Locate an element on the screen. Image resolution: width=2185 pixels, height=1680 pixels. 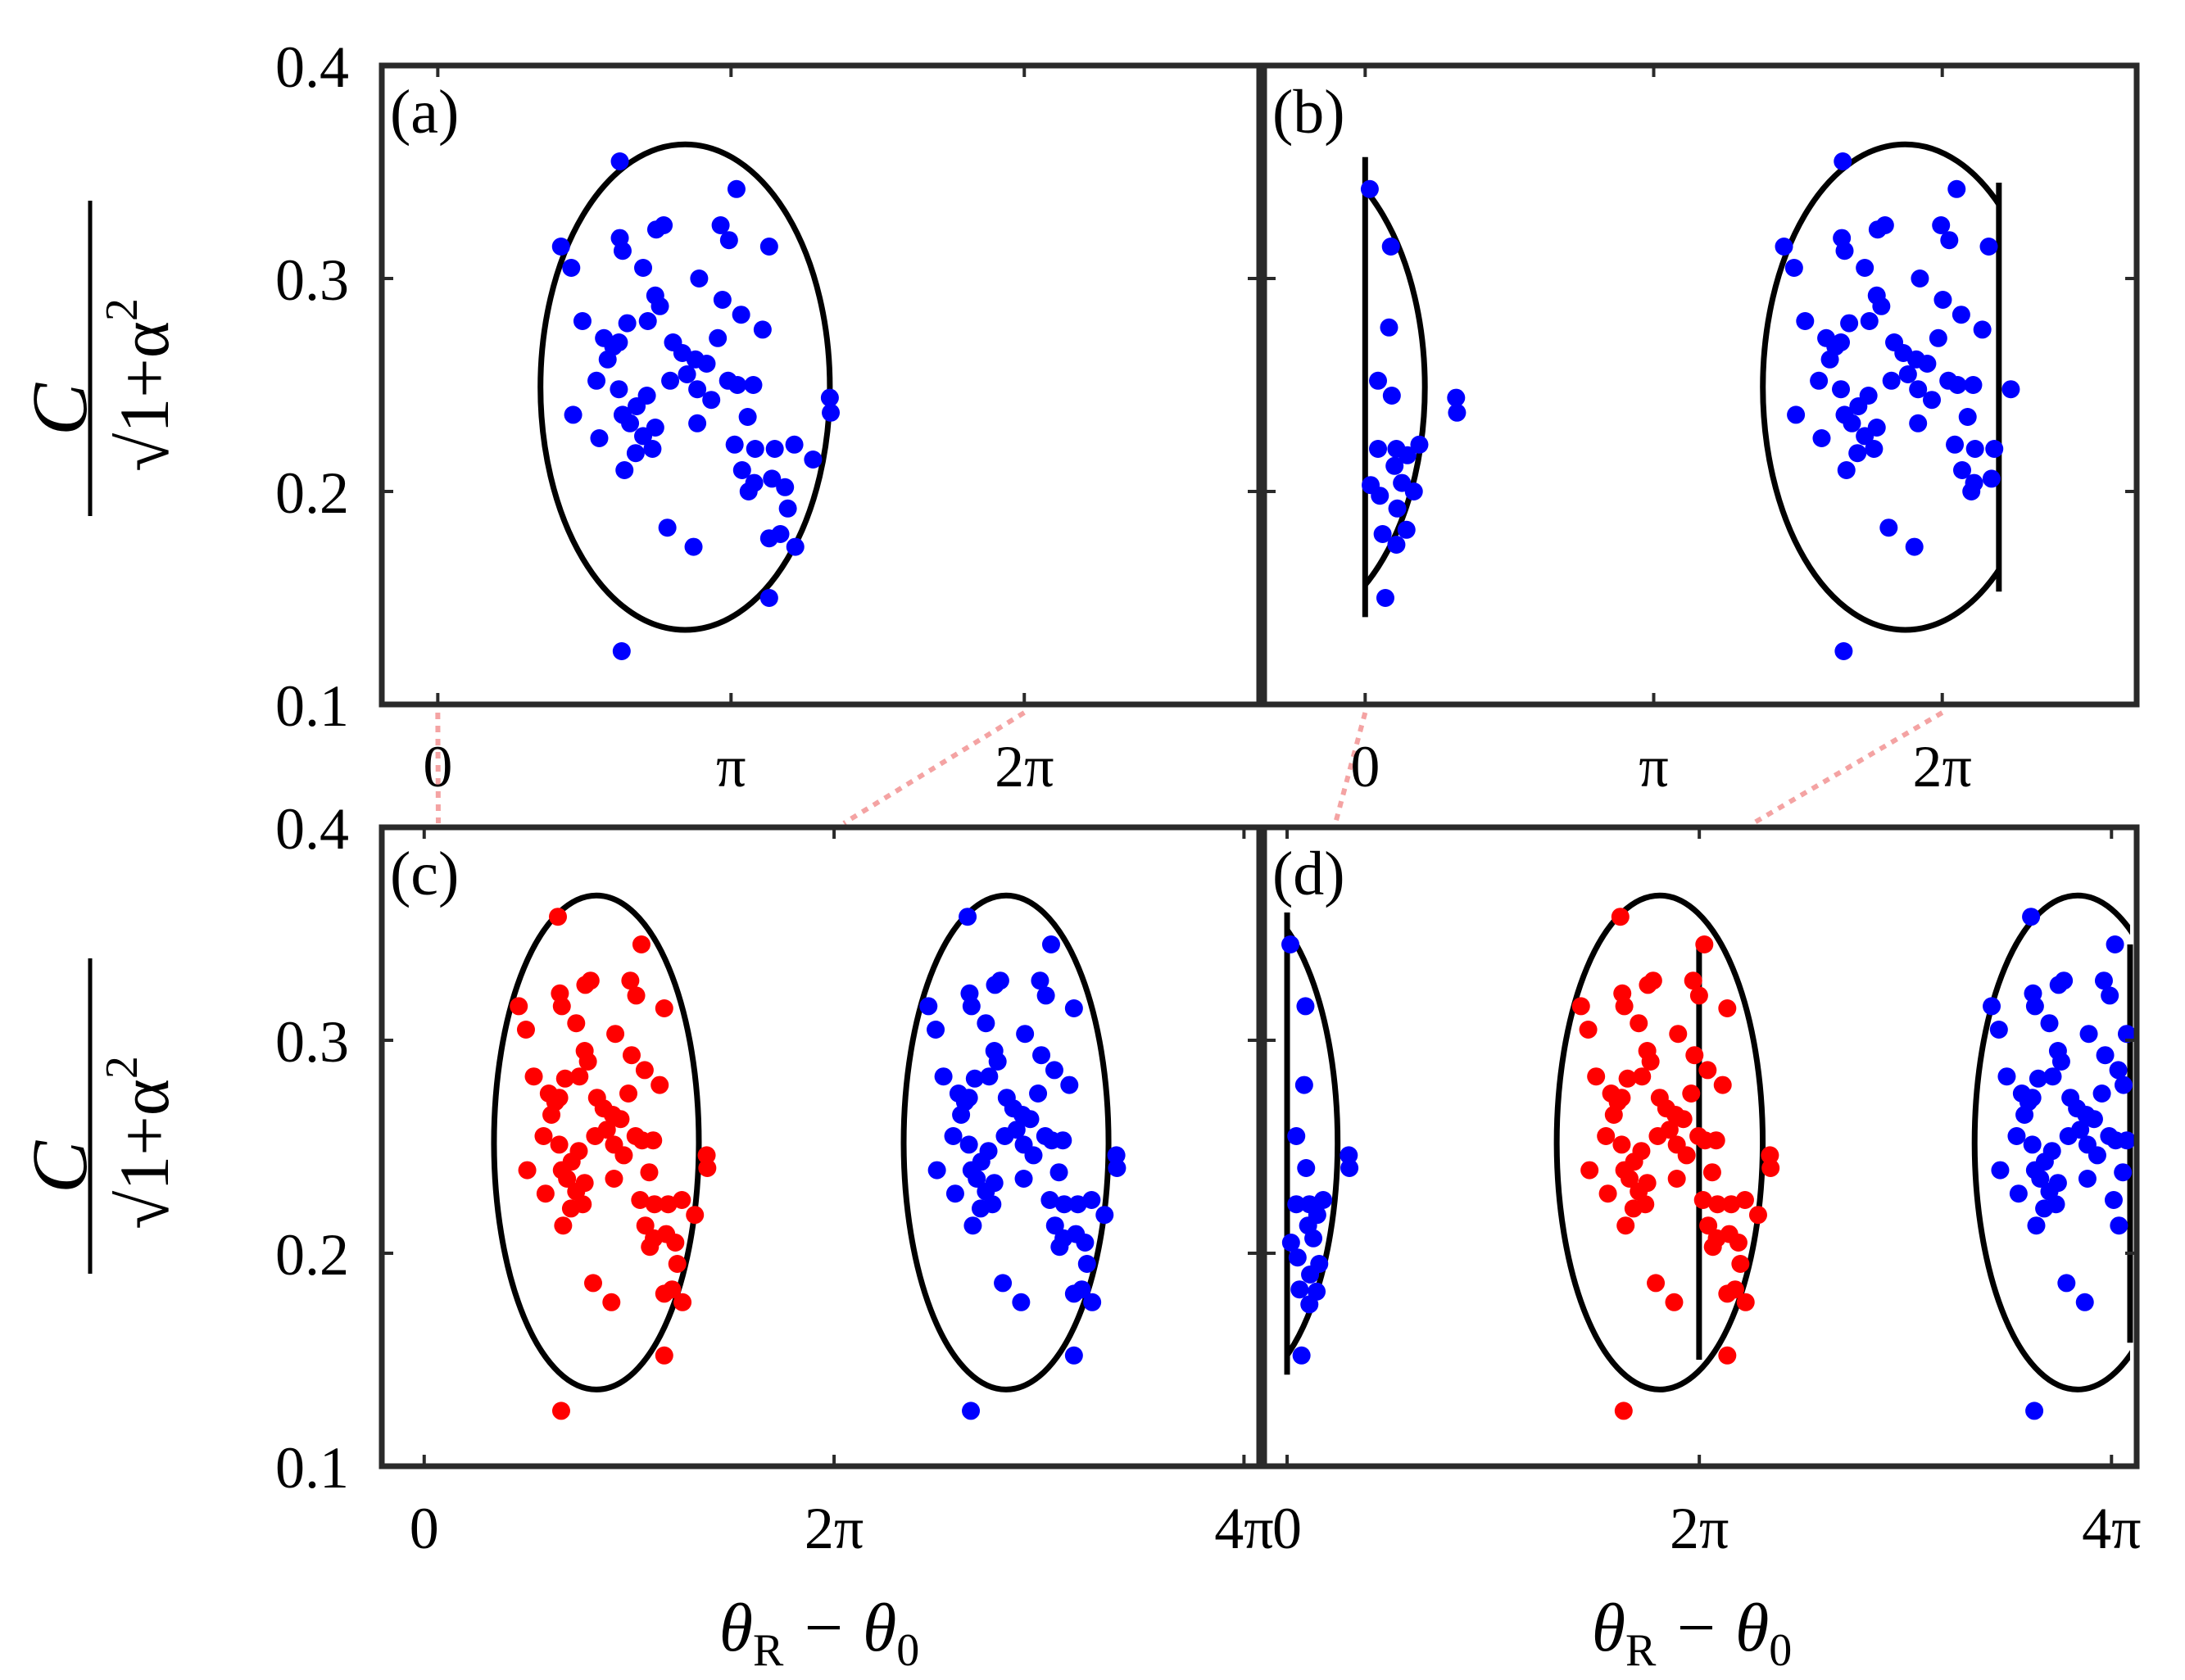
y-tick-label: 0.3 is located at coordinates (312, 280).